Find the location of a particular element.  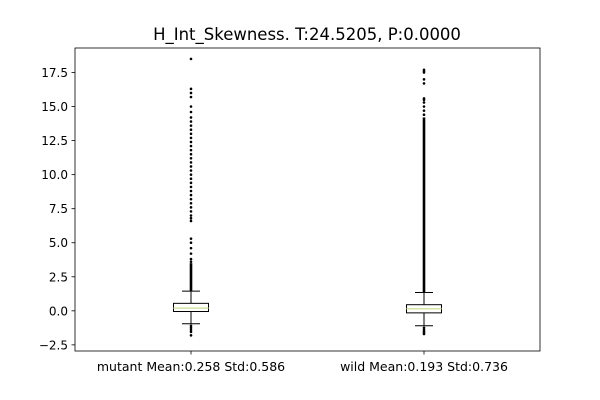

y-tick-label: 2.5 is located at coordinates (58, 277).